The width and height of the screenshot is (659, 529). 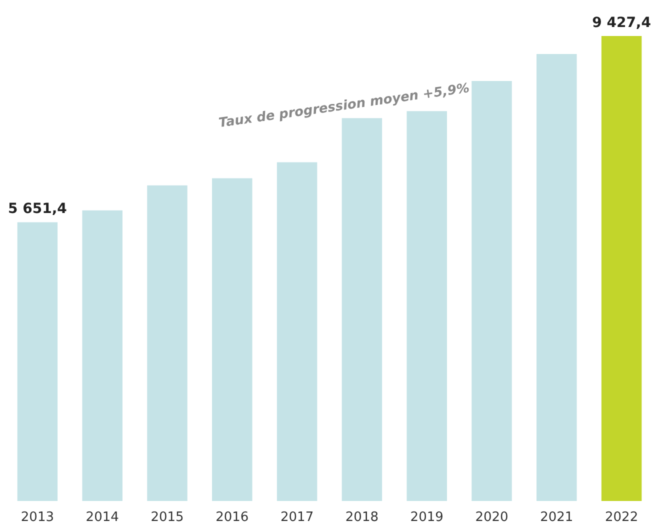 What do you see at coordinates (37, 517) in the screenshot?
I see `x-tick-label: 2013` at bounding box center [37, 517].